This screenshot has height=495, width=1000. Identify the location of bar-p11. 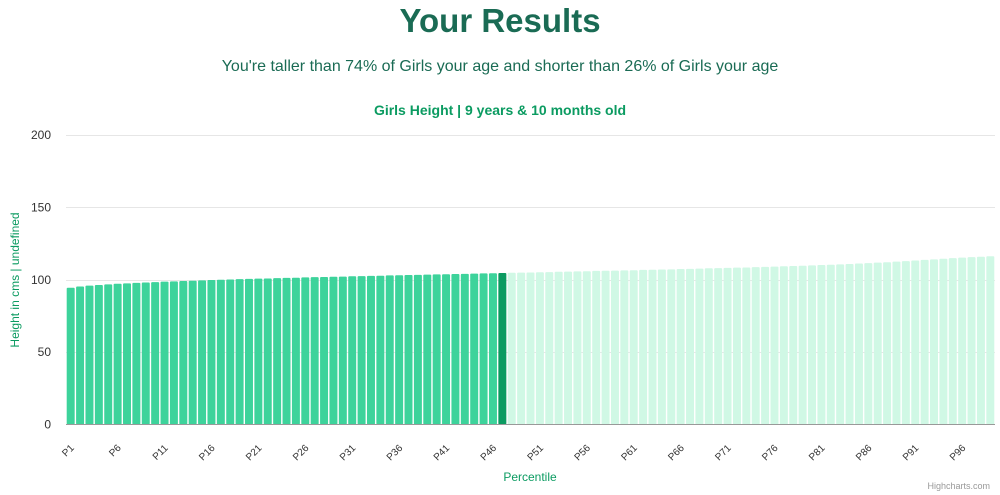
(164, 353).